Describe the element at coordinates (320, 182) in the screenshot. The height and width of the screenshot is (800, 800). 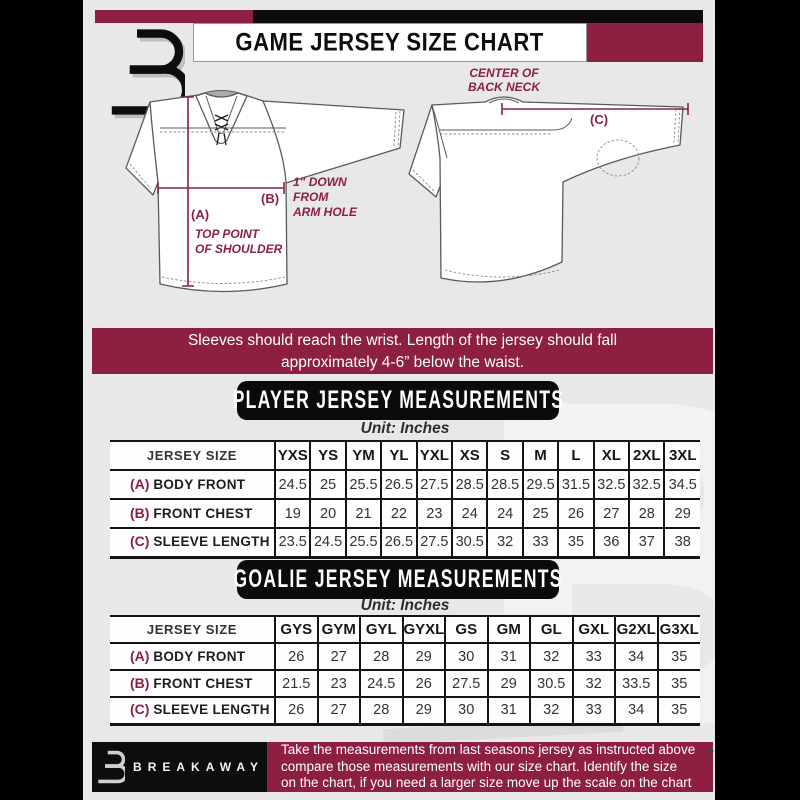
I see `label-b-note-1: 1" DOWN` at that location.